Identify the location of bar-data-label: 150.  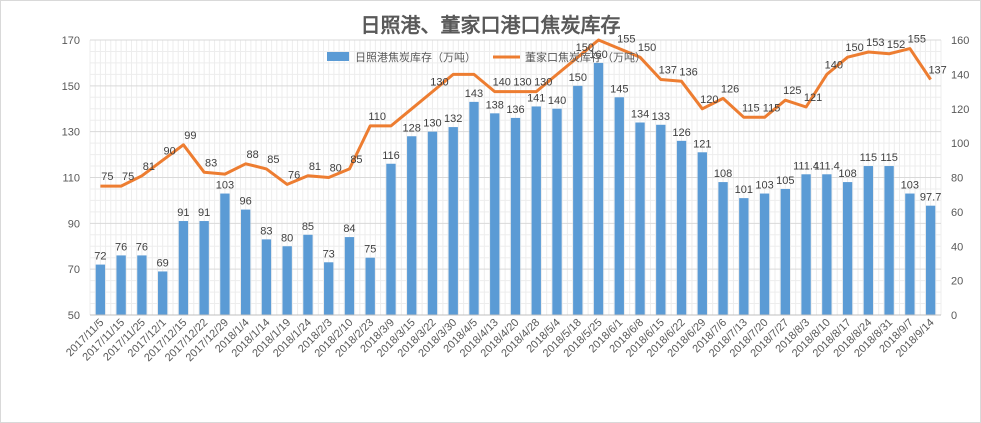
(578, 78).